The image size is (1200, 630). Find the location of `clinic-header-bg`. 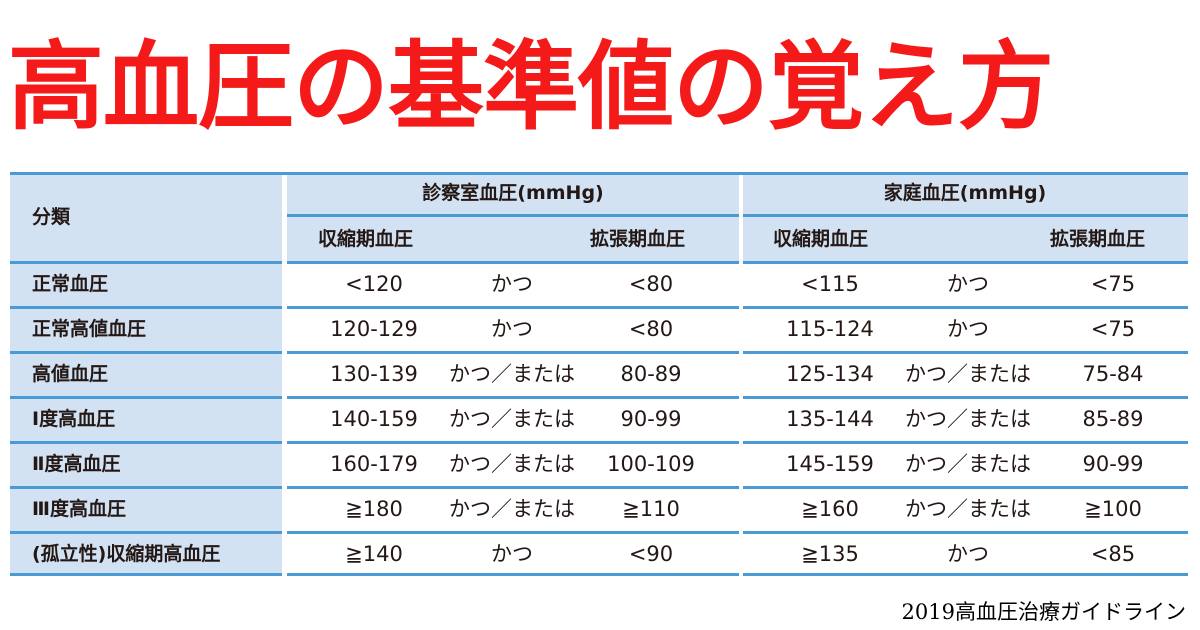

clinic-header-bg is located at coordinates (513, 217).